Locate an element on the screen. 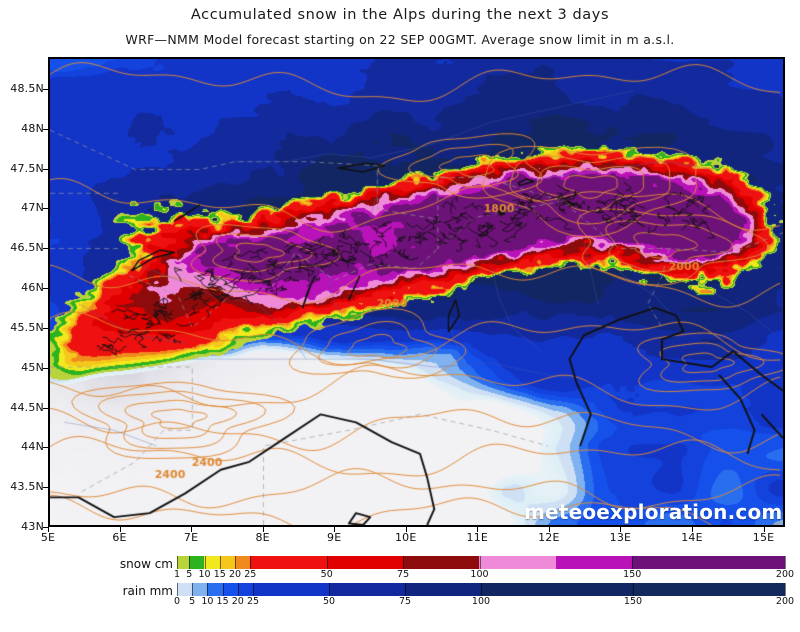  rain-tick-label: 10 is located at coordinates (207, 595).